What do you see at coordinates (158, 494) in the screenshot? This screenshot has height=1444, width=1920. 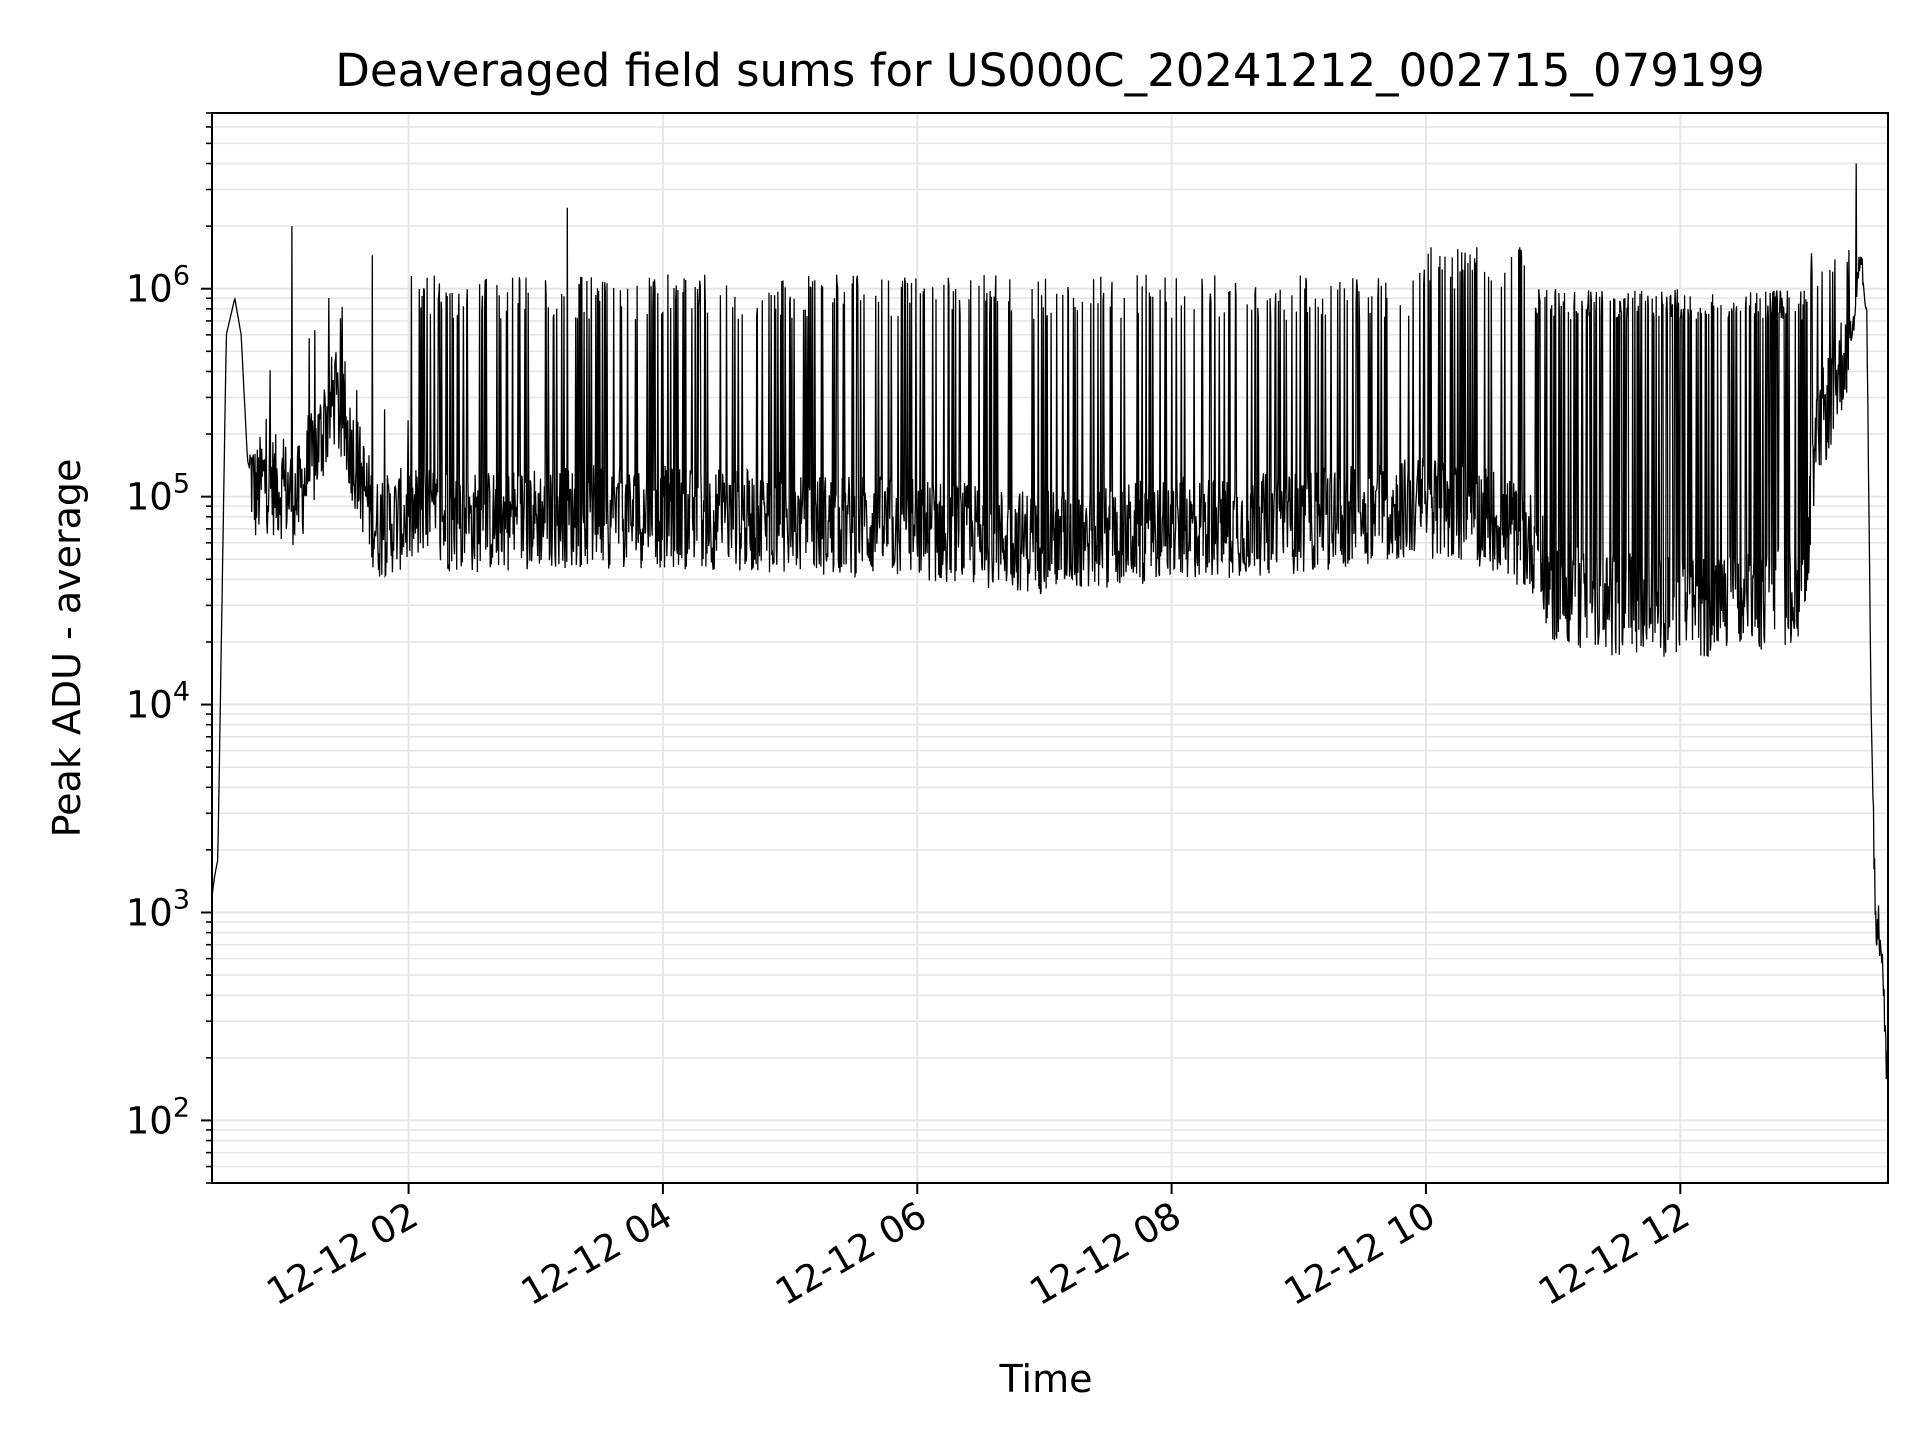 I see `y-tick-label: 10⁵` at bounding box center [158, 494].